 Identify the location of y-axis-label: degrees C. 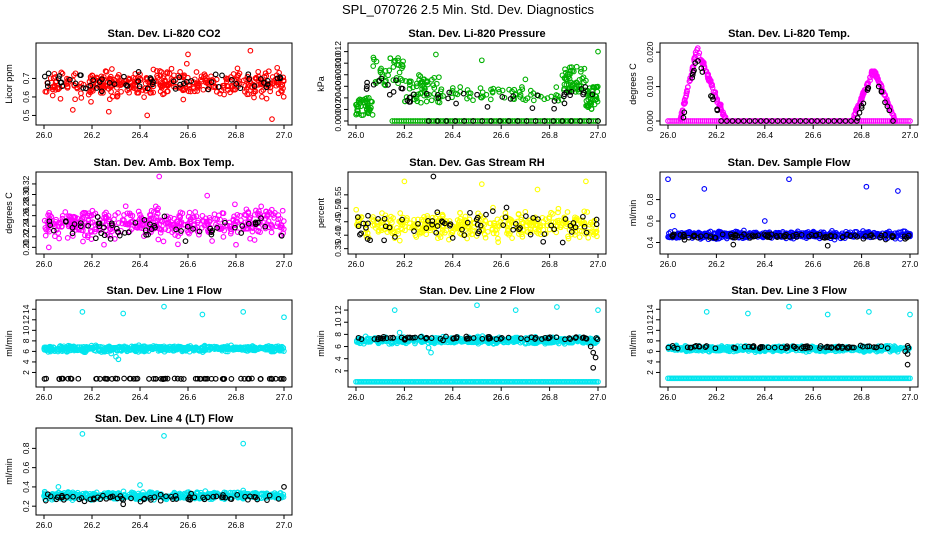
(9, 213).